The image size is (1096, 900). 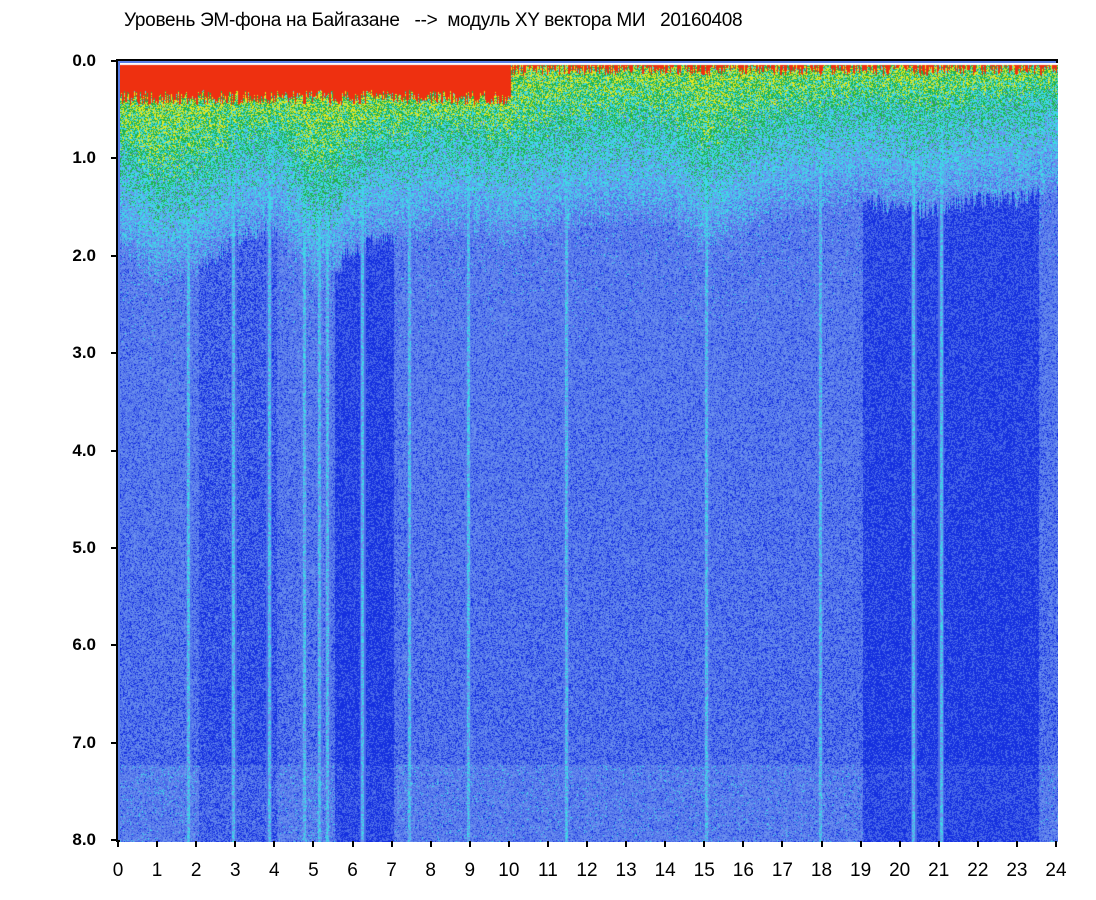 I want to click on x-tick-label: 16, so click(x=743, y=870).